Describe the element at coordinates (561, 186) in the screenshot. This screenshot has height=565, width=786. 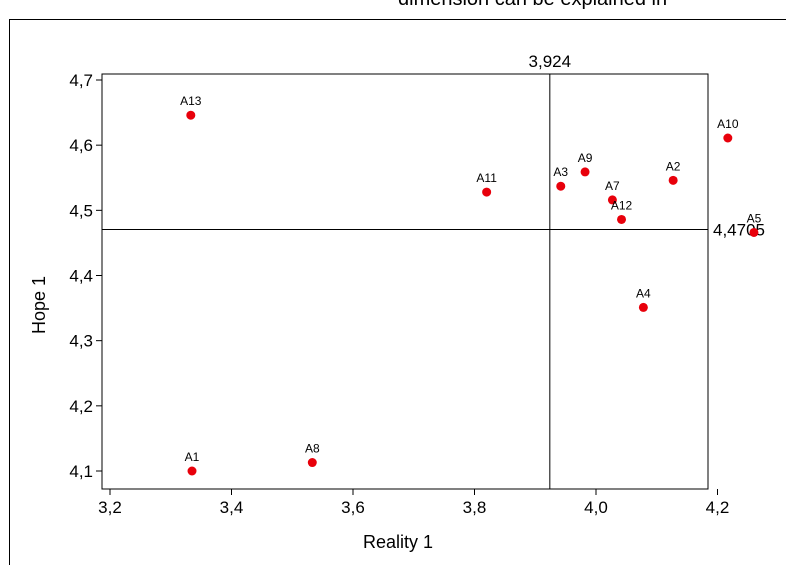
I see `data-point-a3` at that location.